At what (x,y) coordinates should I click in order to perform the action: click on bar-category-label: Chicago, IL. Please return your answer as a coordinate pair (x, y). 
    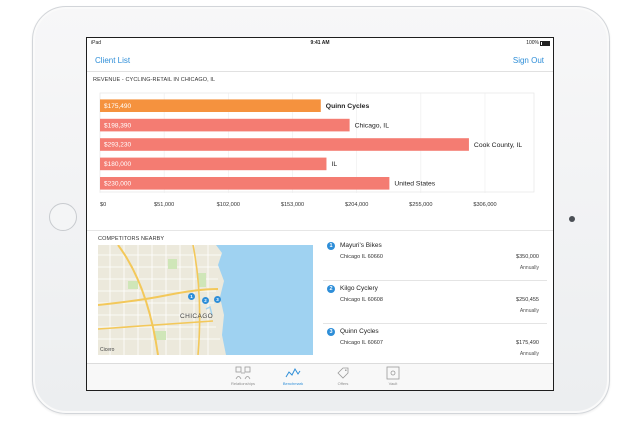
    Looking at the image, I should click on (372, 125).